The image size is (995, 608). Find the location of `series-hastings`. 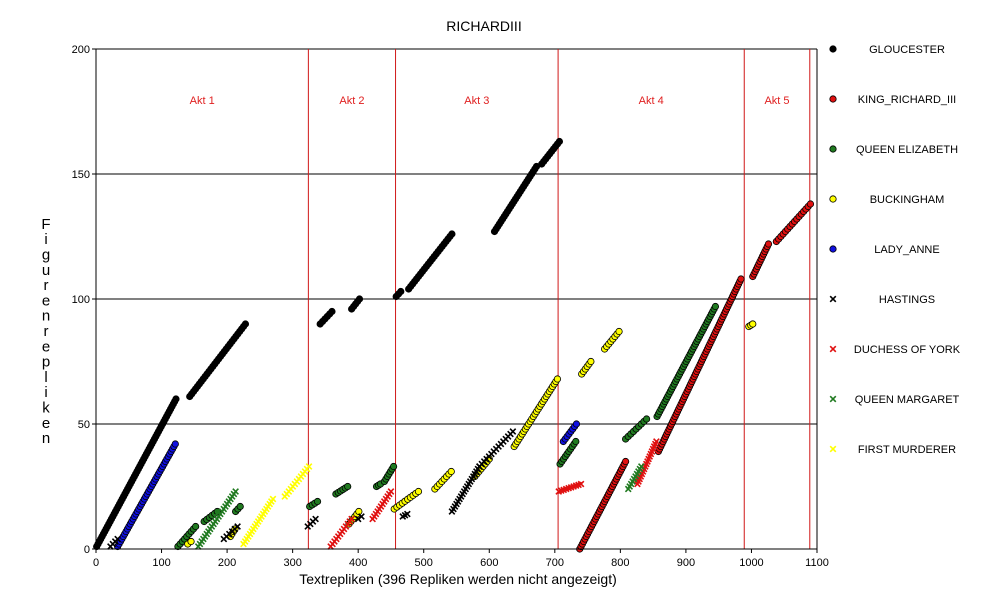

series-hastings is located at coordinates (312, 489).